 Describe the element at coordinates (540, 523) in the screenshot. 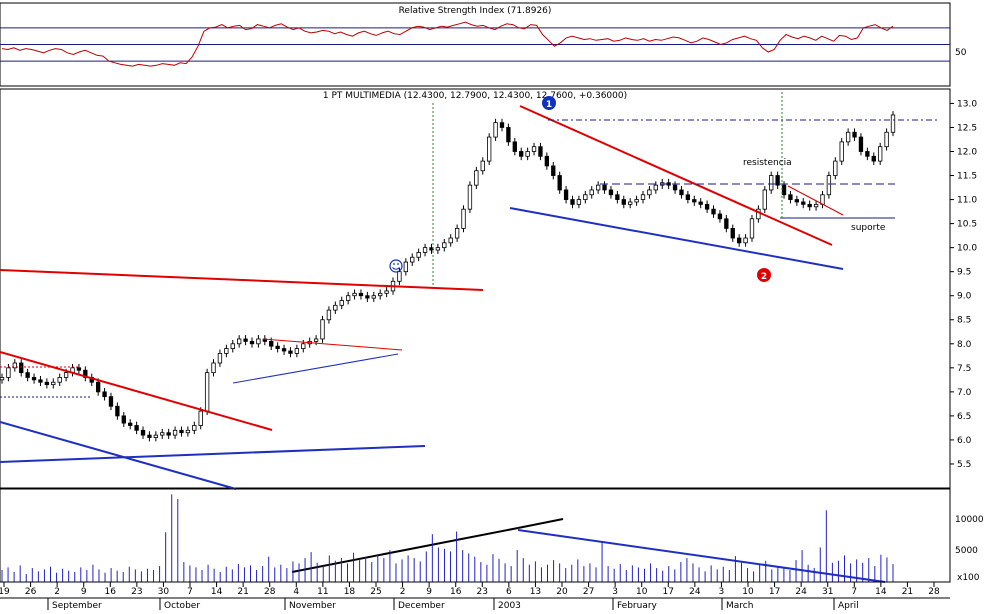

I see `volume-trend-black-ext` at that location.